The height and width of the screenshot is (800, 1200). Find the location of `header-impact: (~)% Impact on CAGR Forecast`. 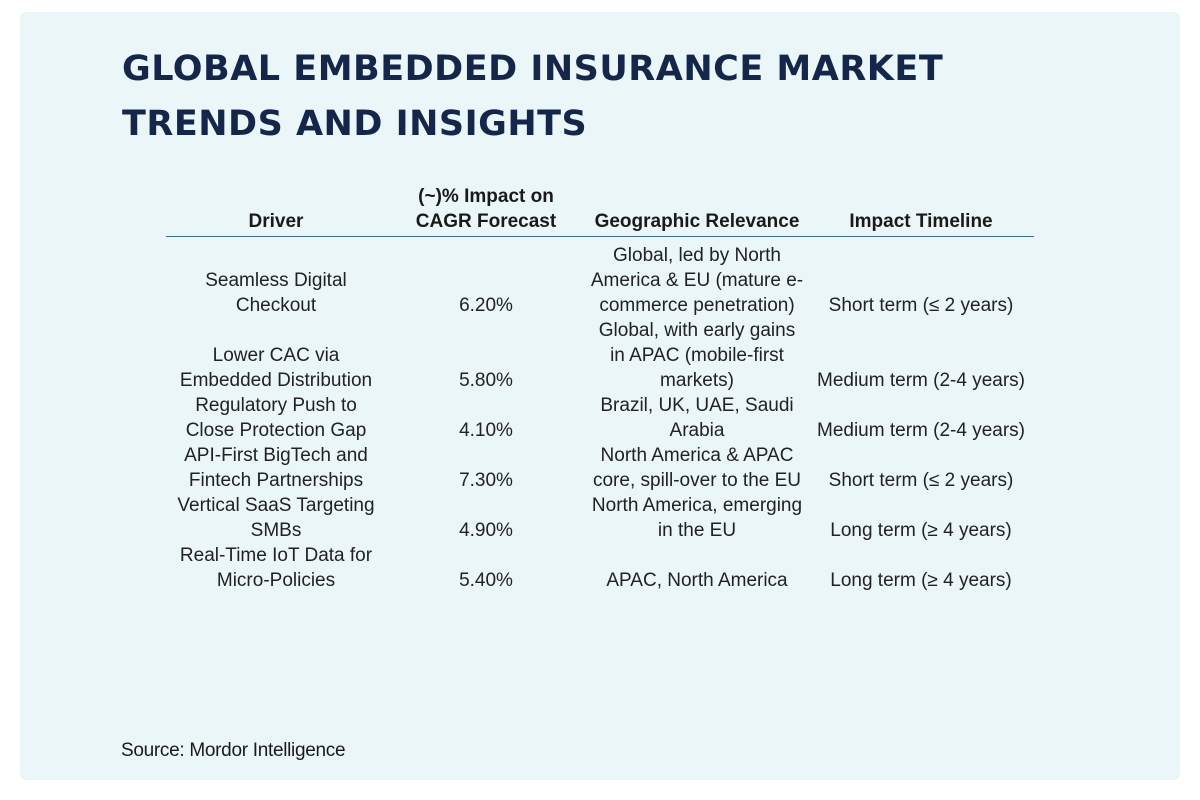

header-impact: (~)% Impact on CAGR Forecast is located at coordinates (486, 210).